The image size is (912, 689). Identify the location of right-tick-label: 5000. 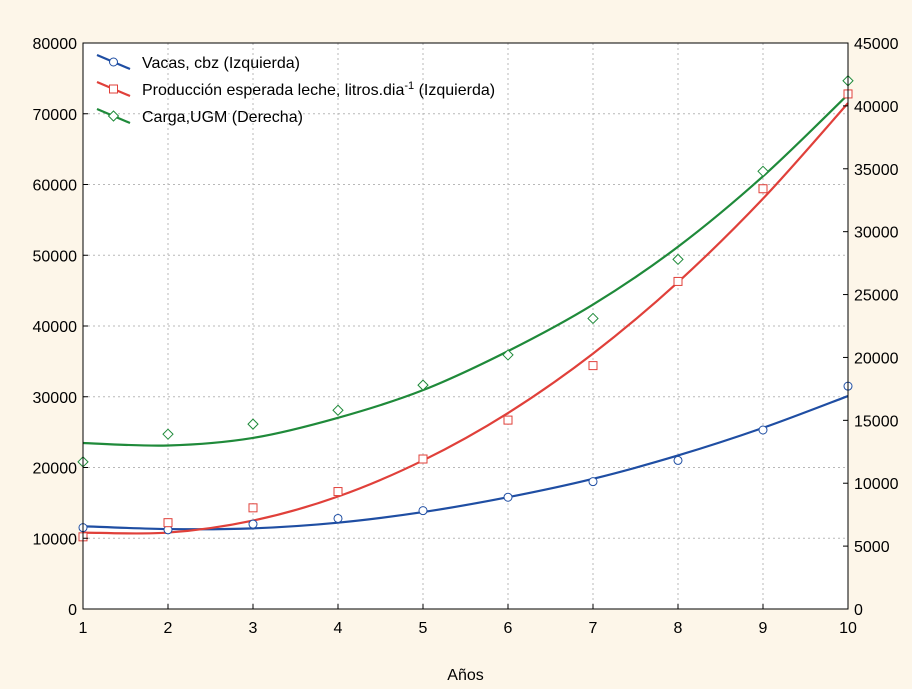
(872, 547).